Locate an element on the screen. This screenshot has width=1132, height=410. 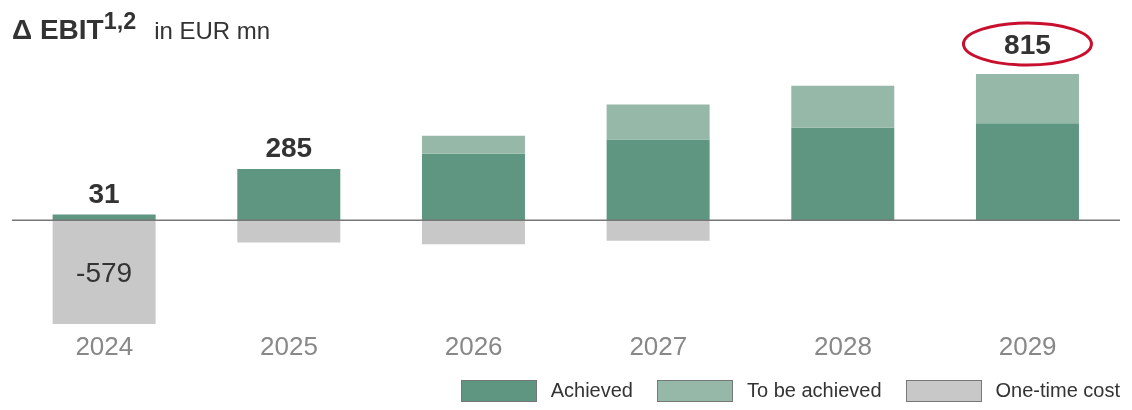
chart-subtitle: in EUR mn is located at coordinates (212, 31).